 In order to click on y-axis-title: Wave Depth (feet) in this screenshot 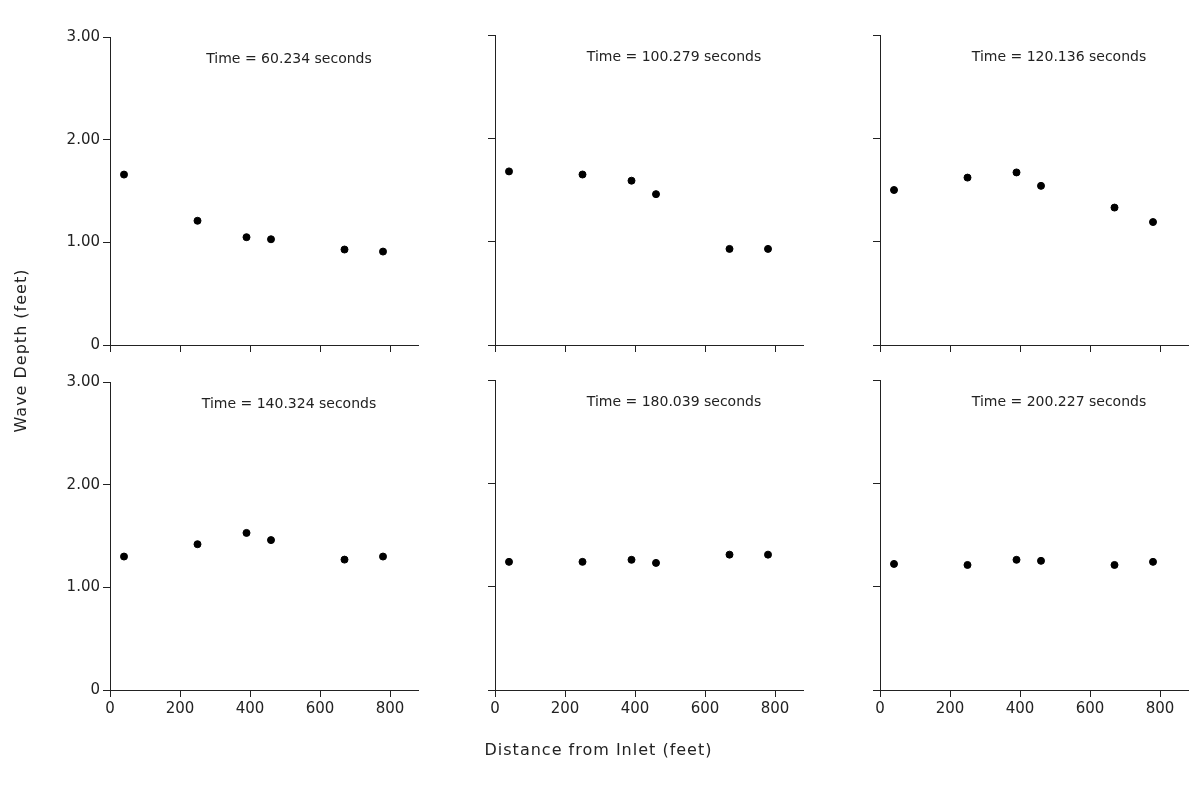, I will do `click(21, 350)`.